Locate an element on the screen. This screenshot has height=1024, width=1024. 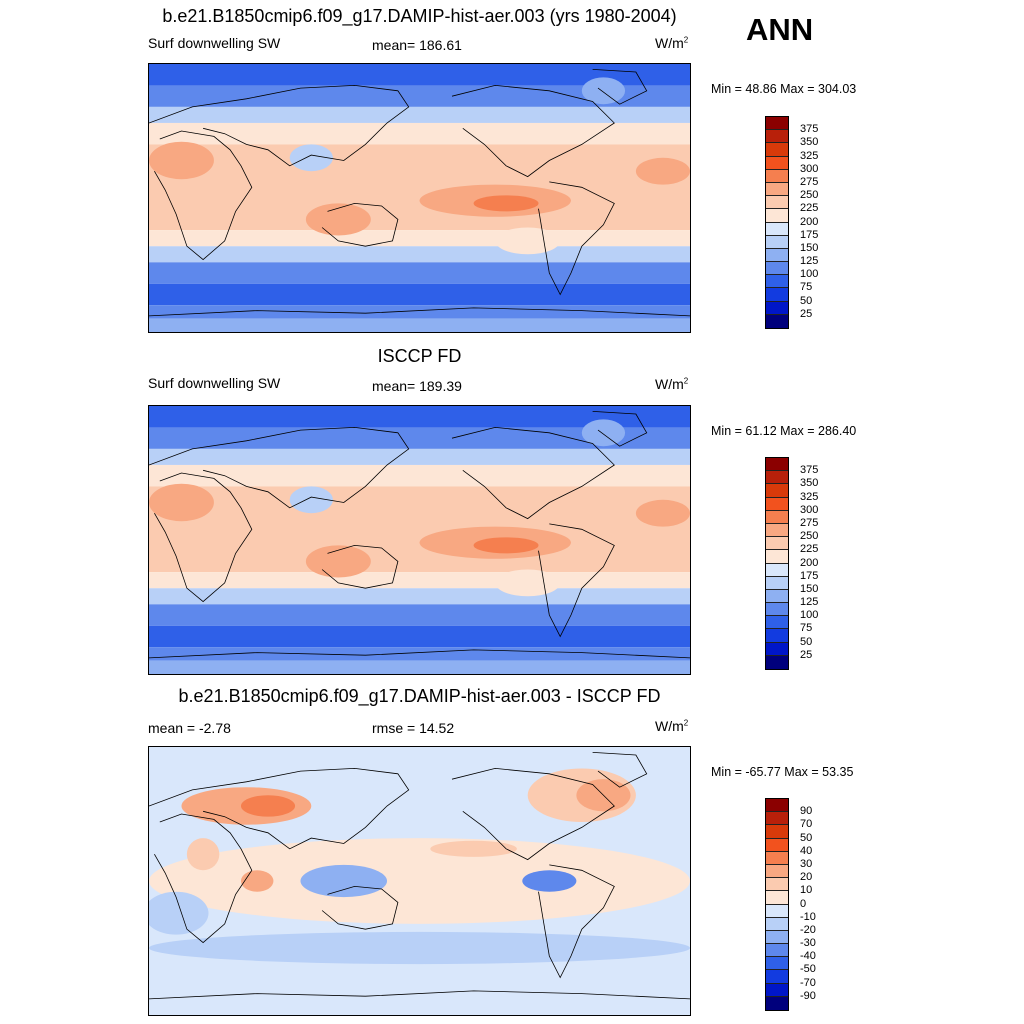
panel1-colorbar is located at coordinates (777, 222).